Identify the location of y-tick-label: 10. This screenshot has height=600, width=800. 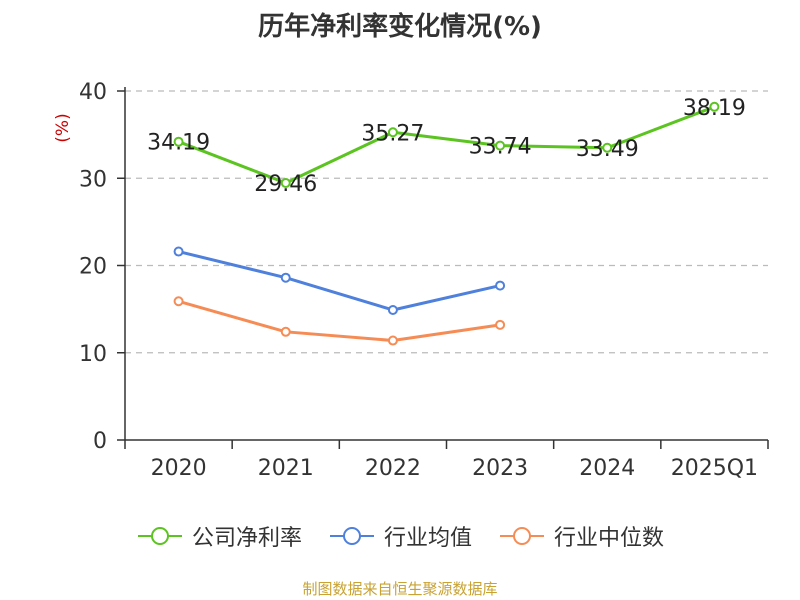
(93, 354).